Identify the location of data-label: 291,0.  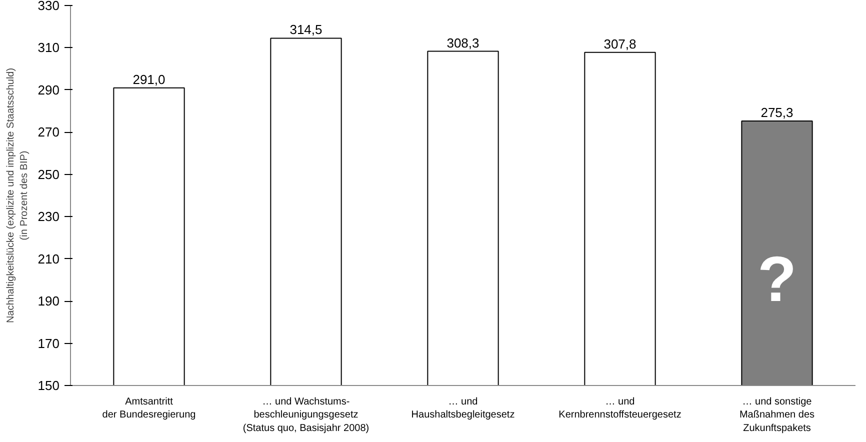
(149, 79).